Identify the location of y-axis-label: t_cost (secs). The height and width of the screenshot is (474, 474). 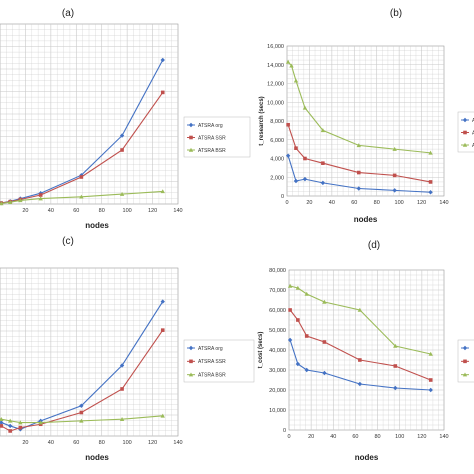
(261, 350).